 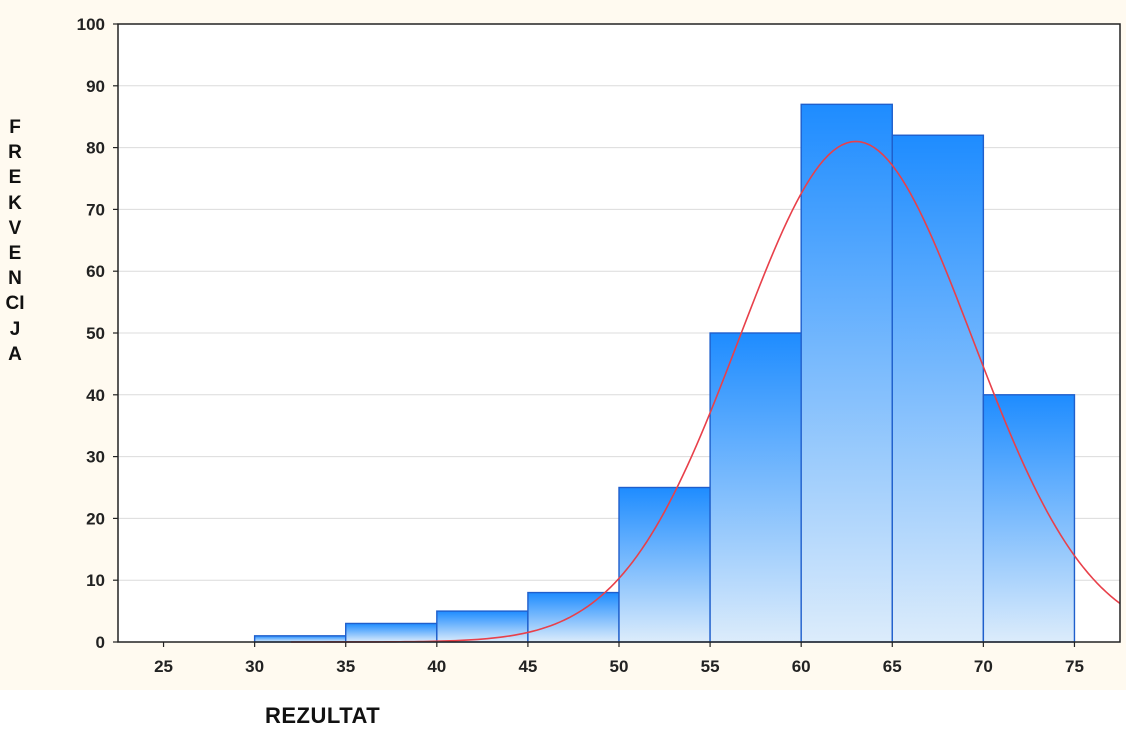 I want to click on y-tick-label: 70, so click(x=95, y=209).